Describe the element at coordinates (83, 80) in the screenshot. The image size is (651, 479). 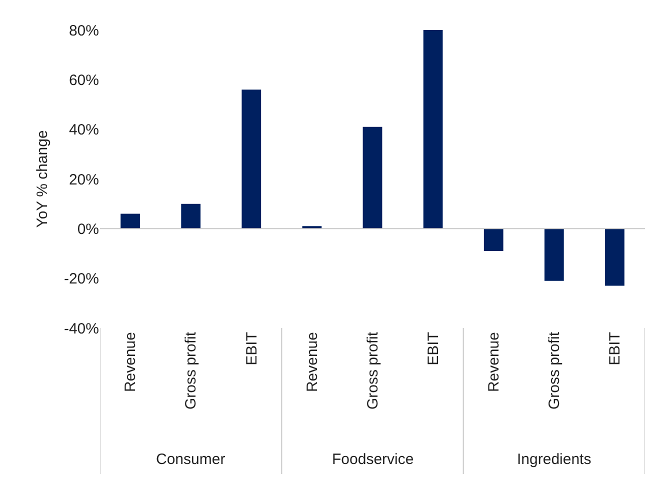
I see `y-tick-label: 60%` at that location.